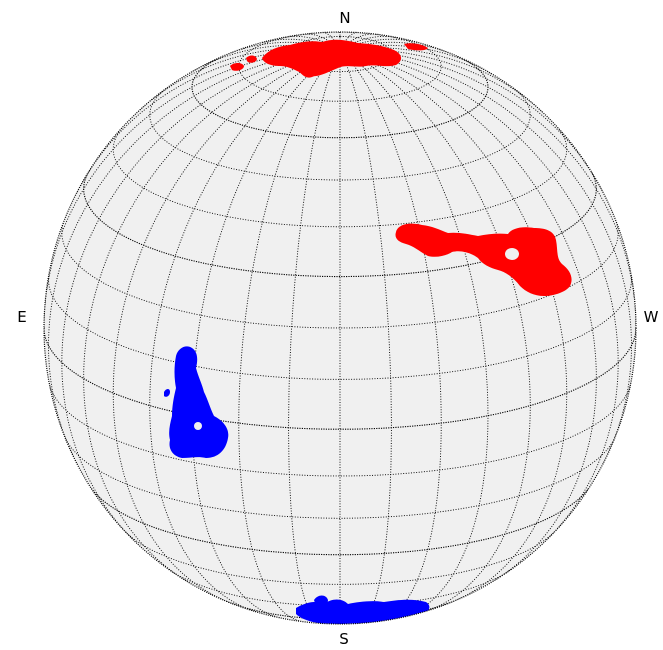  What do you see at coordinates (344, 18) in the screenshot?
I see `north-label: N` at bounding box center [344, 18].